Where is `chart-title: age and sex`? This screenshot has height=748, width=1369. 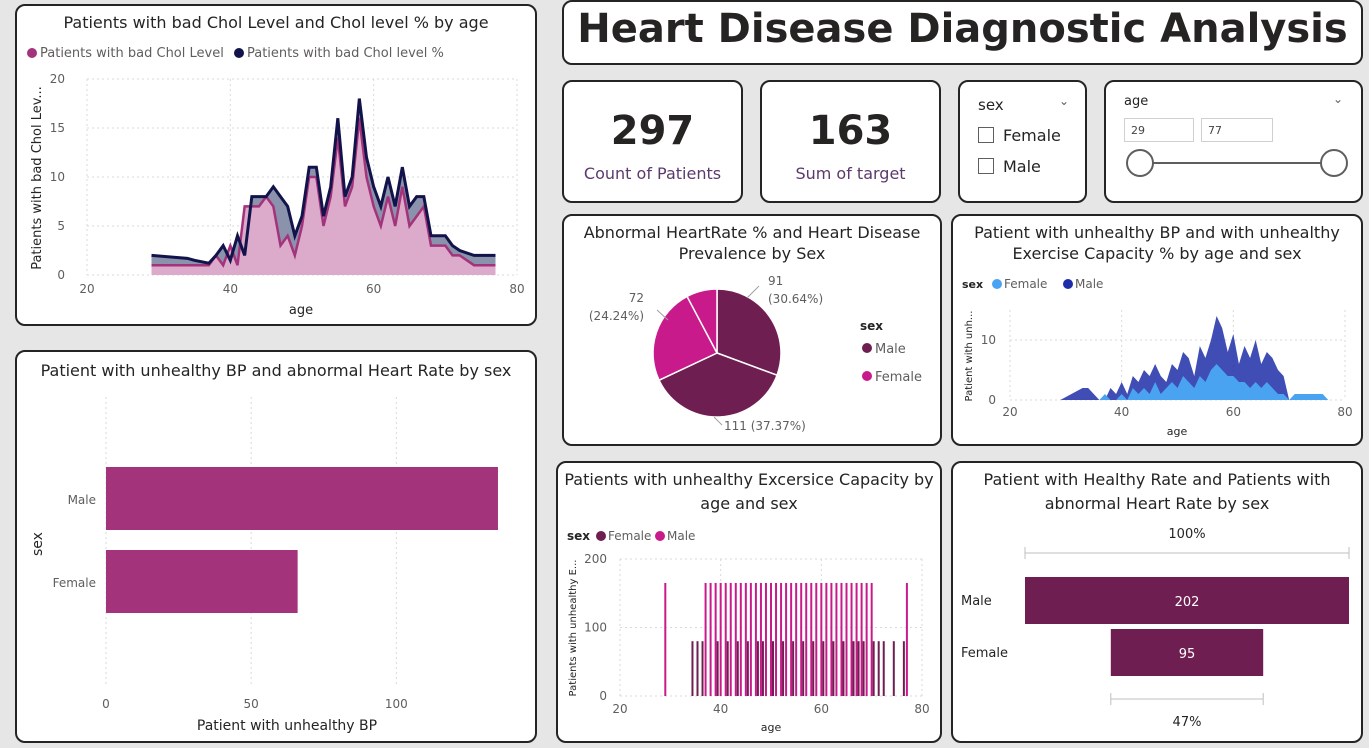 chart-title: age and sex is located at coordinates (749, 503).